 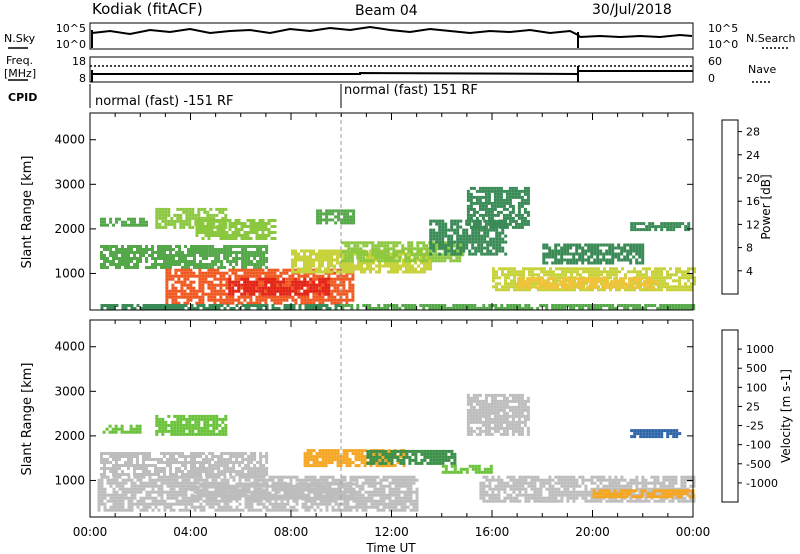 I want to click on nave-tick-bottom: 0, so click(x=711, y=78).